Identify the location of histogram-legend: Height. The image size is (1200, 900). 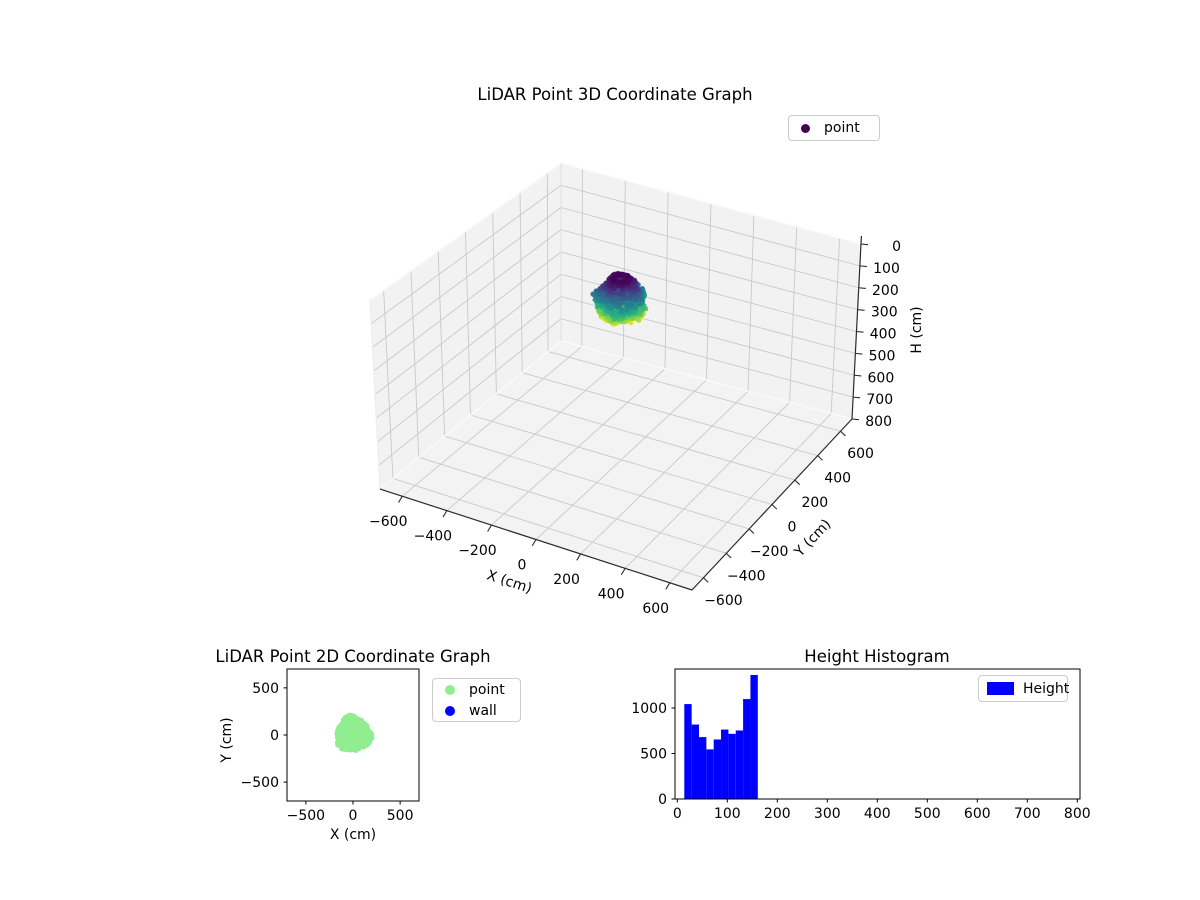
(1024, 688).